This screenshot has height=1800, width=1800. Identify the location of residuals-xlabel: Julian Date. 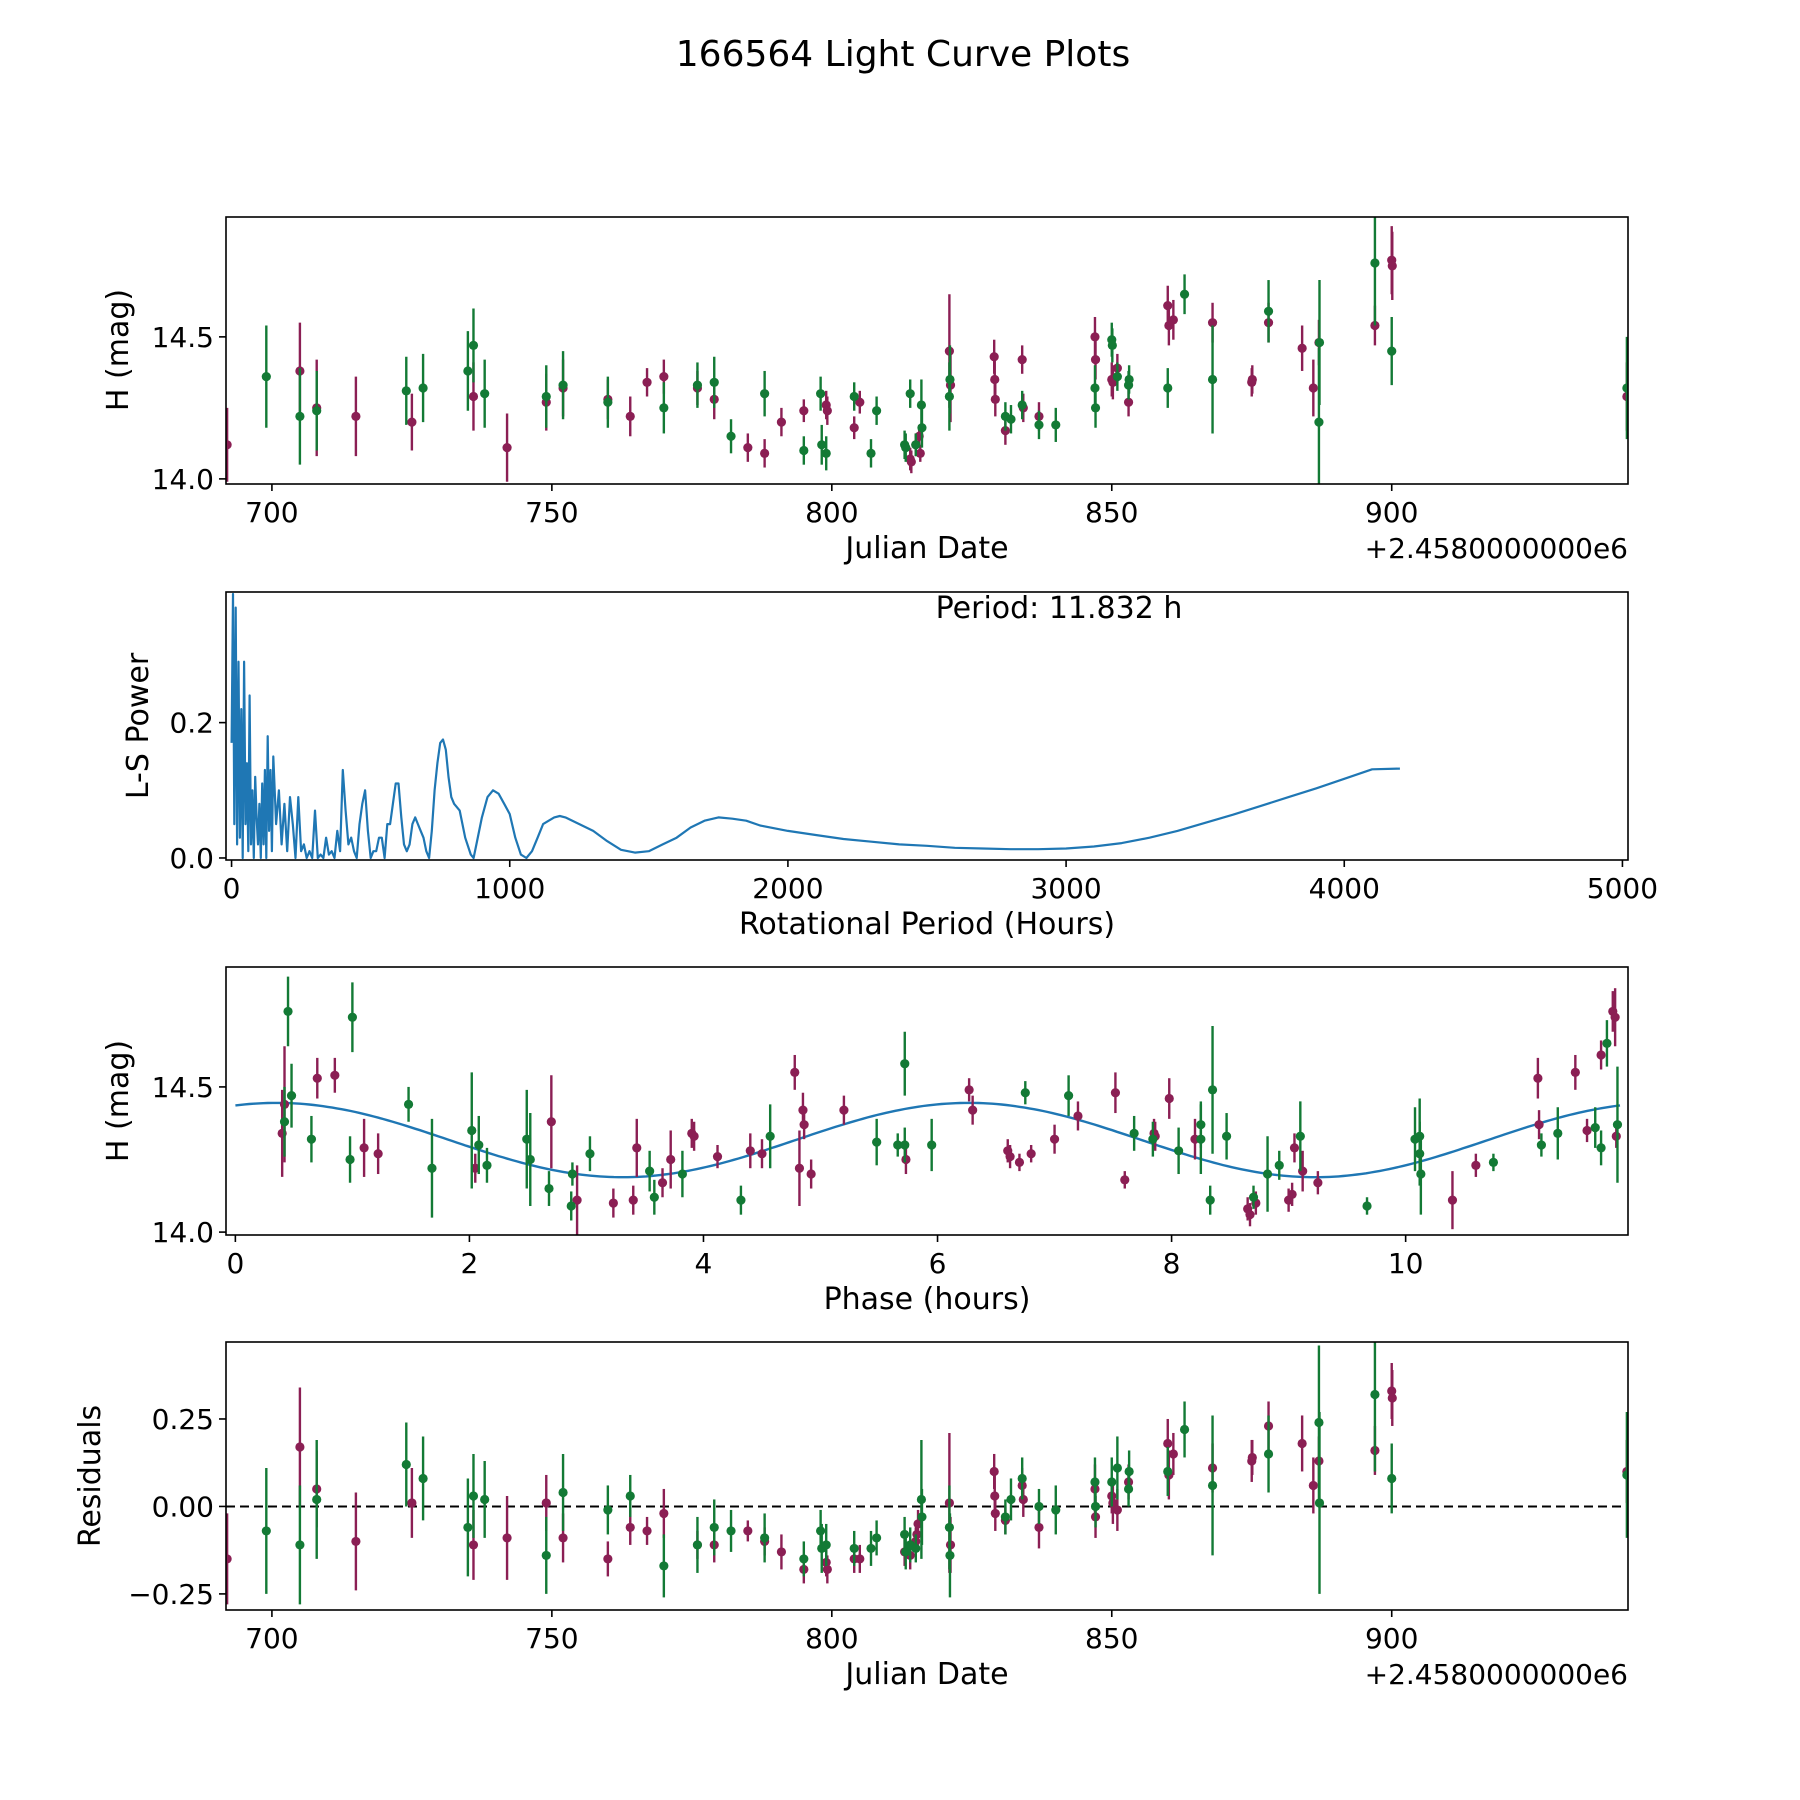
(925, 1674).